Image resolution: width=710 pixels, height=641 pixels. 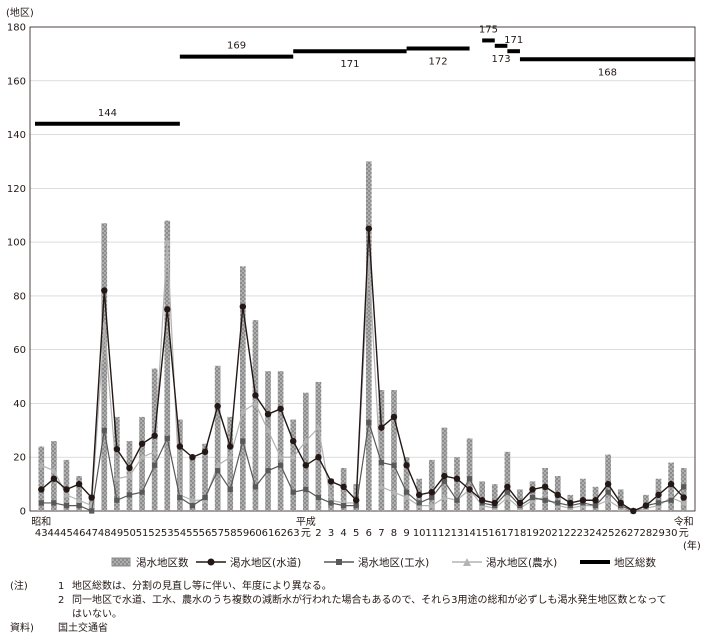 I want to click on x-tick-label: 43, so click(x=41, y=533).